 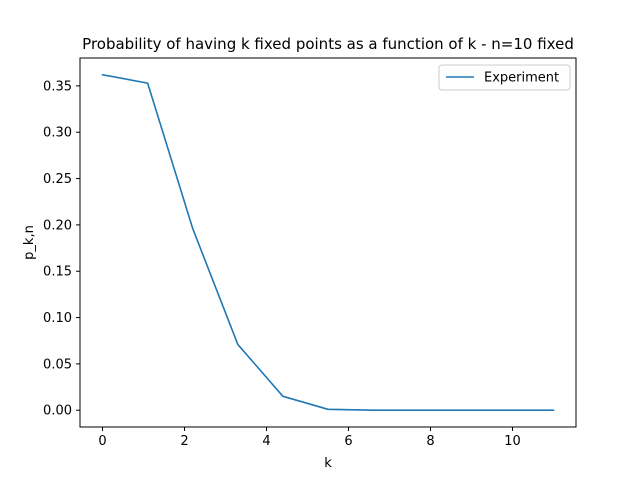 I want to click on y-tick-label: 0.30, so click(x=57, y=133).